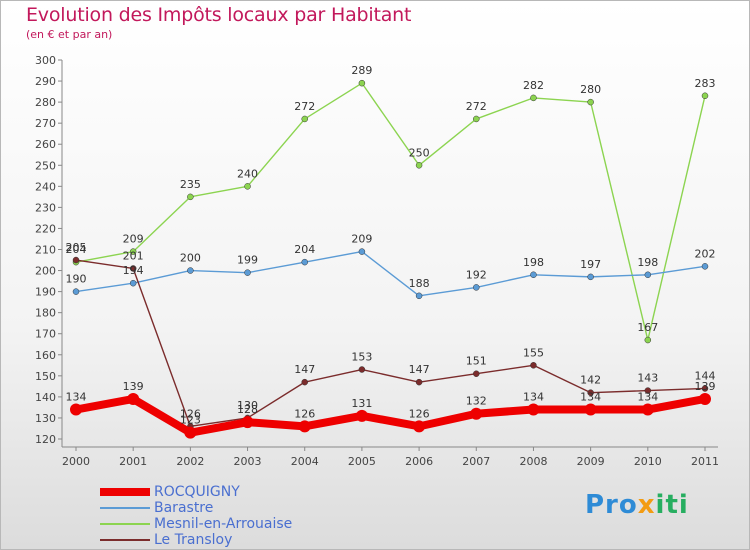 The width and height of the screenshot is (750, 550). What do you see at coordinates (476, 461) in the screenshot?
I see `x-tick-label: 2007` at bounding box center [476, 461].